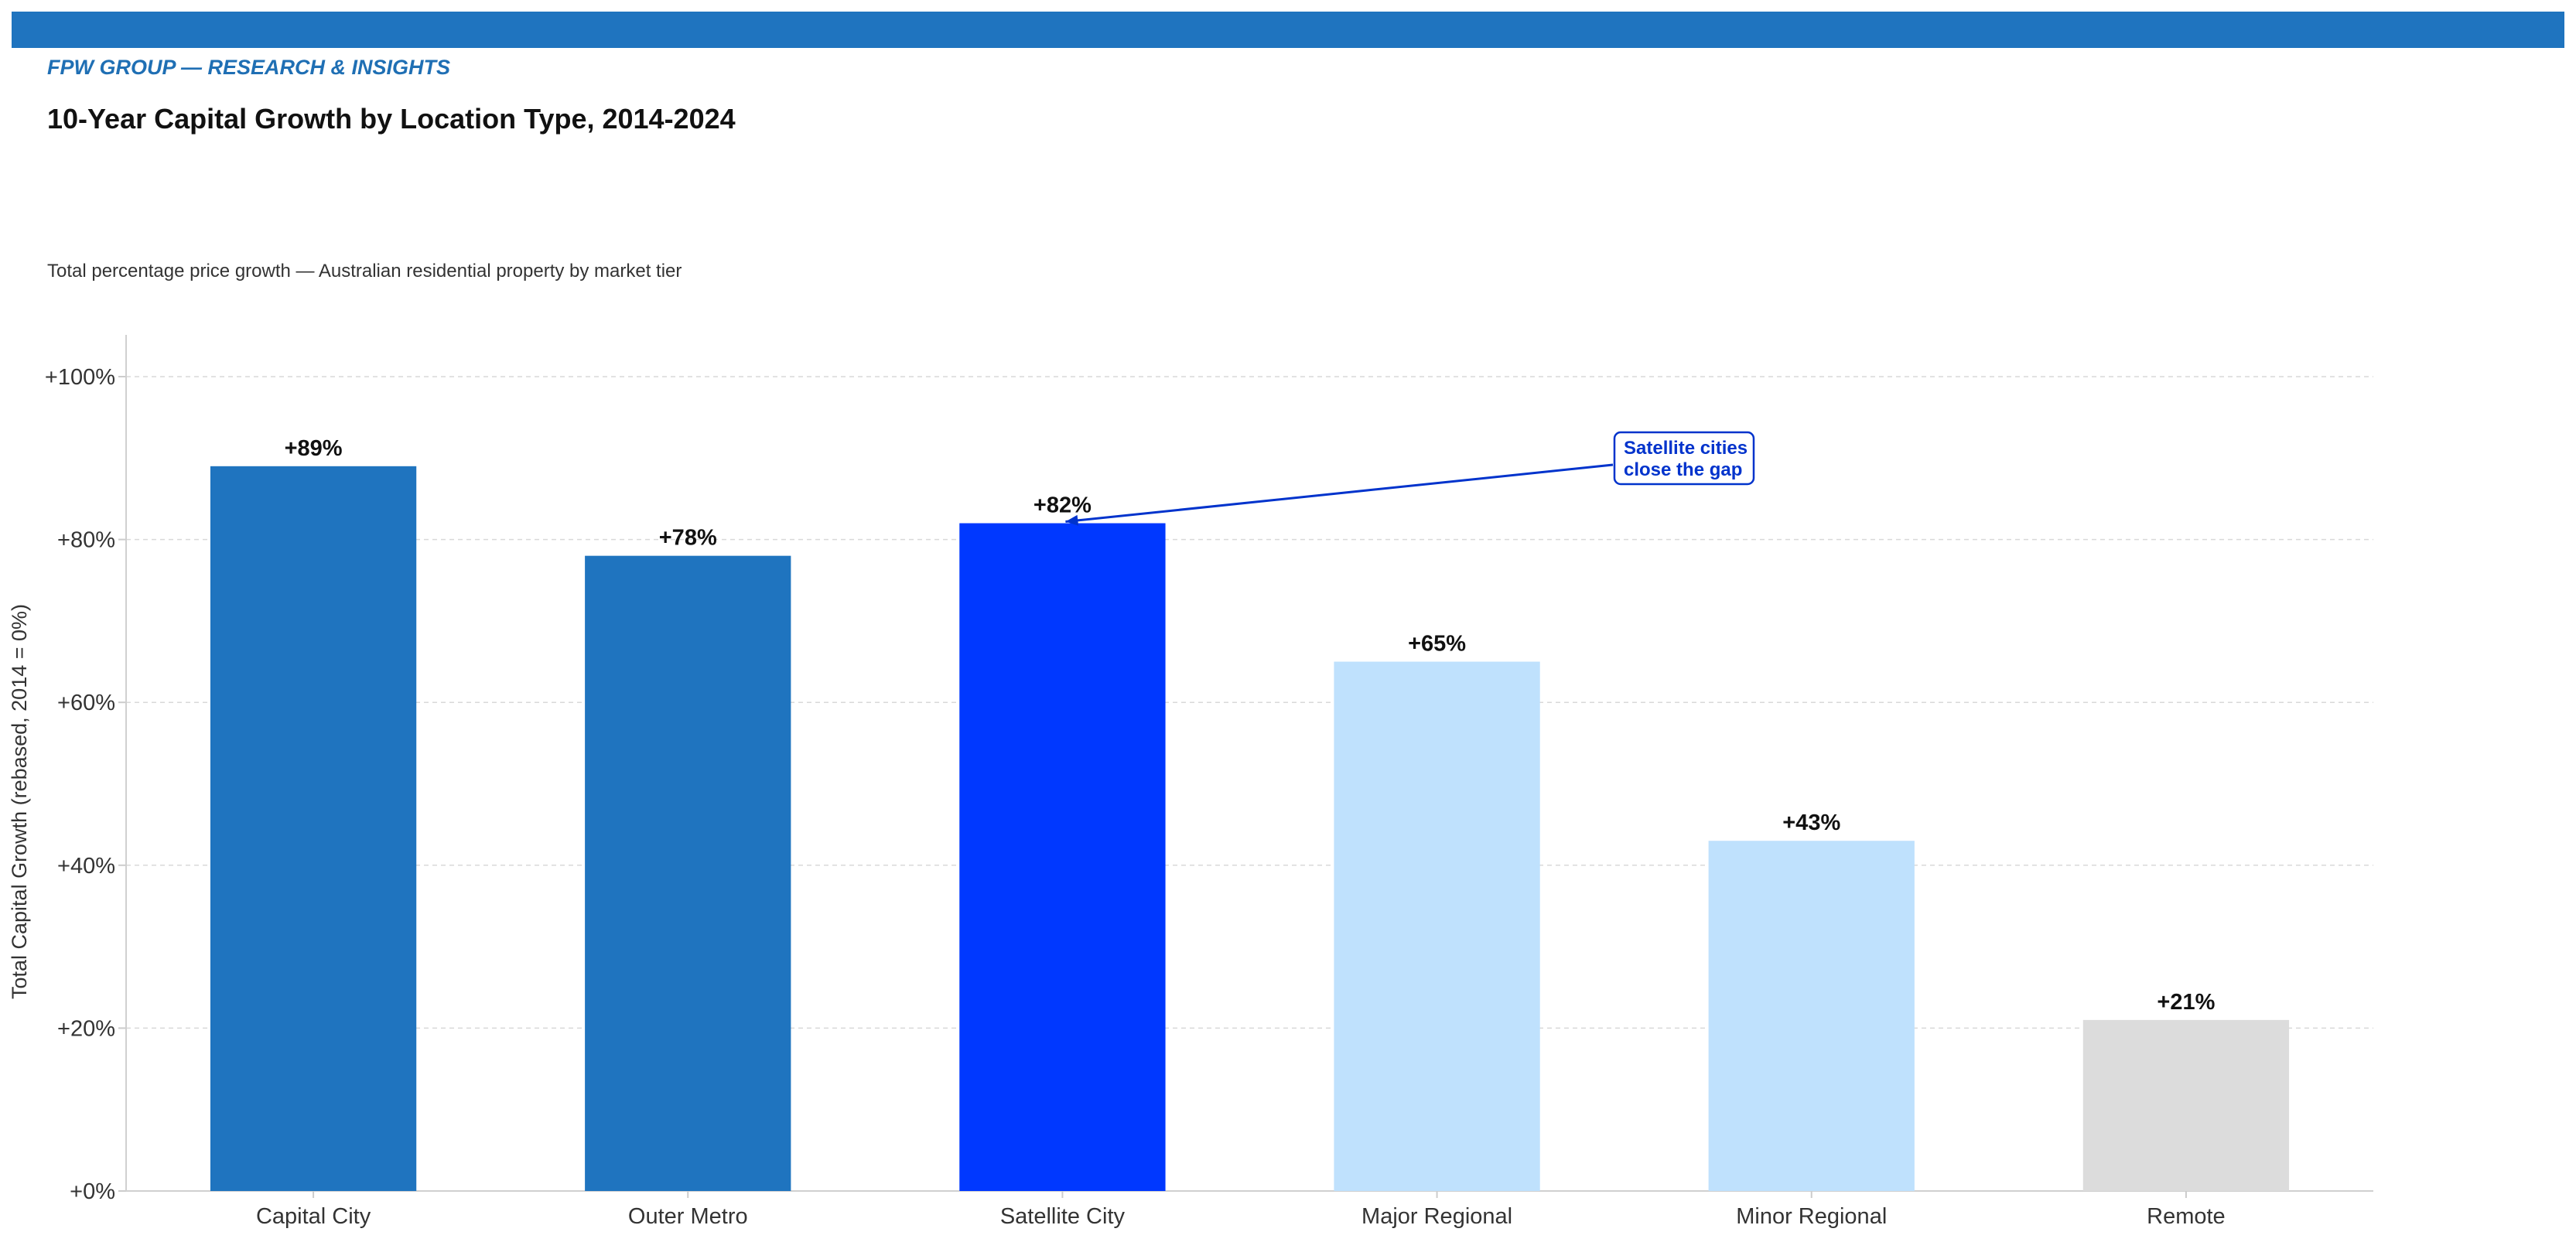 This screenshot has height=1249, width=2576. Describe the element at coordinates (1437, 644) in the screenshot. I see `bar-value-label: +65%` at that location.